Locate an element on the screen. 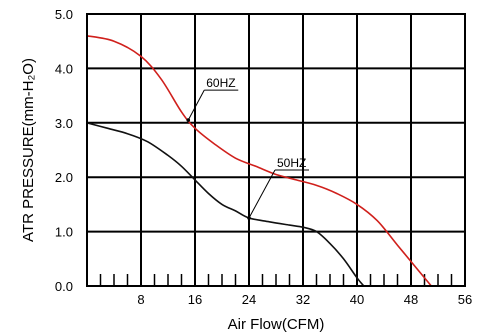 Image resolution: width=490 pixels, height=335 pixels. y-tick-label: 4.0 is located at coordinates (64, 68).